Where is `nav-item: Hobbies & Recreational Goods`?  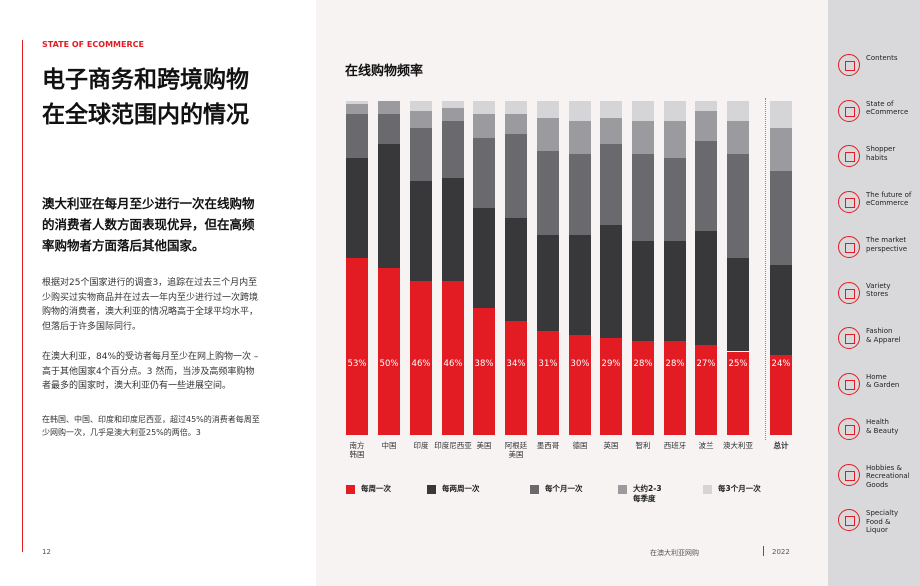 nav-item: Hobbies & Recreational Goods is located at coordinates (878, 478).